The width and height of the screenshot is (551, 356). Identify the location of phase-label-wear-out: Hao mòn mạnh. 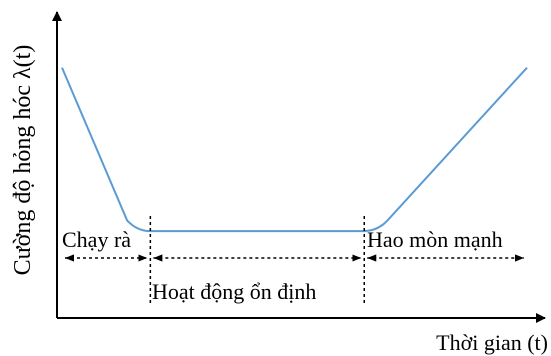
(435, 239).